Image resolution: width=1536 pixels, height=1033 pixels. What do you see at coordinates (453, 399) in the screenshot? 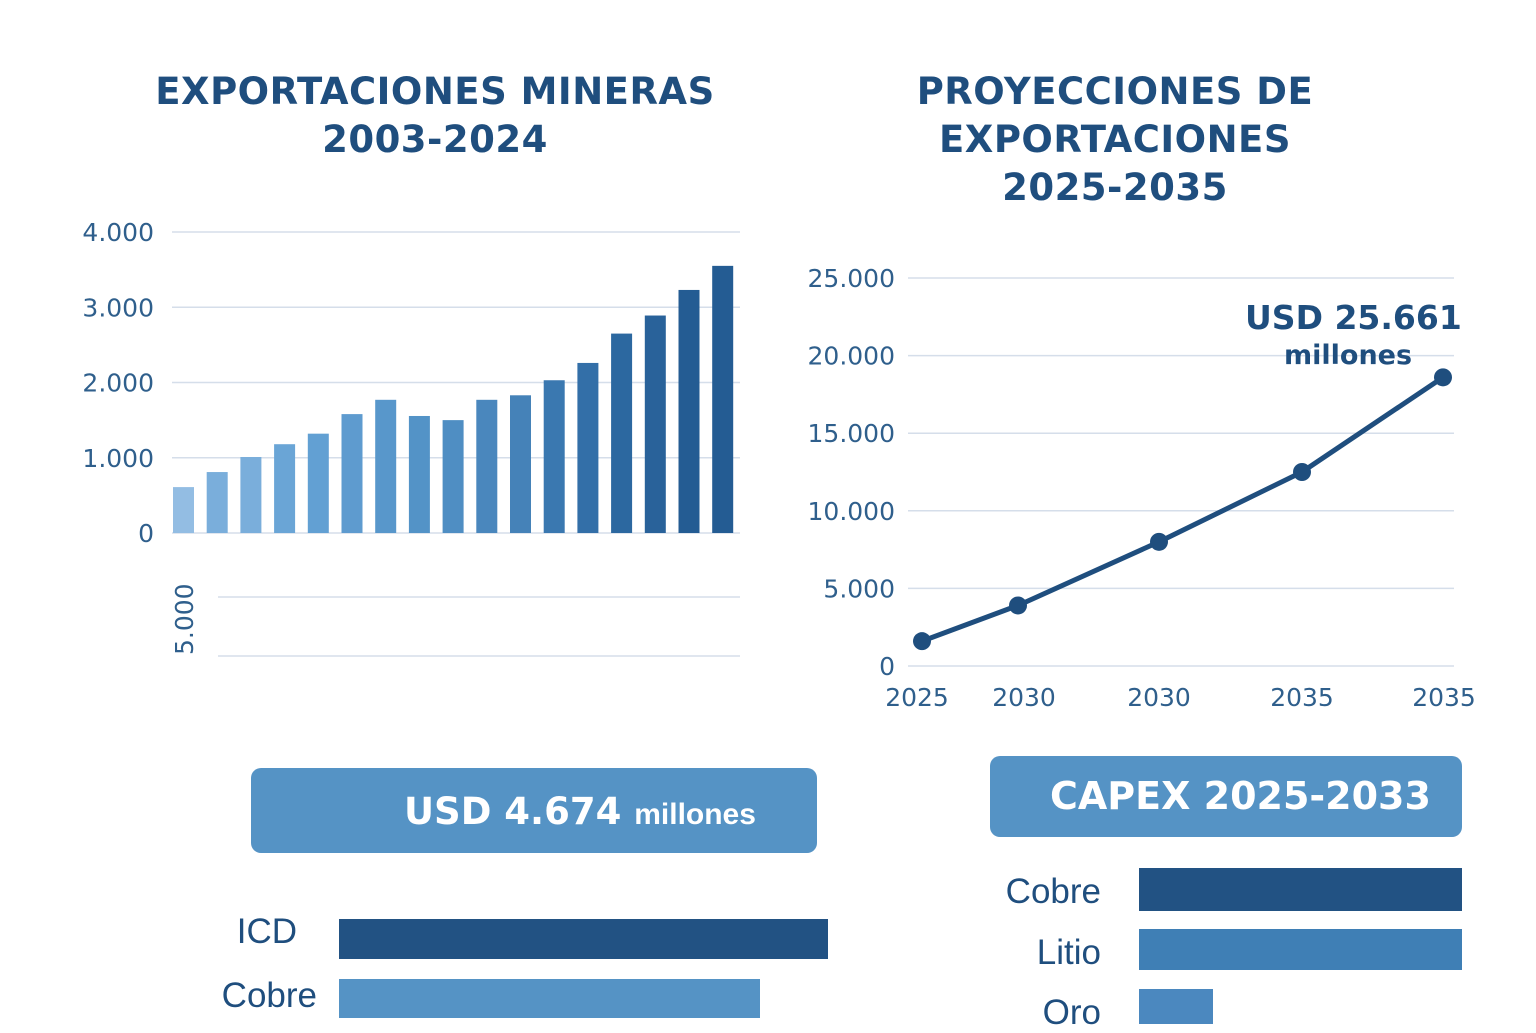
I see `exports-bars` at bounding box center [453, 399].